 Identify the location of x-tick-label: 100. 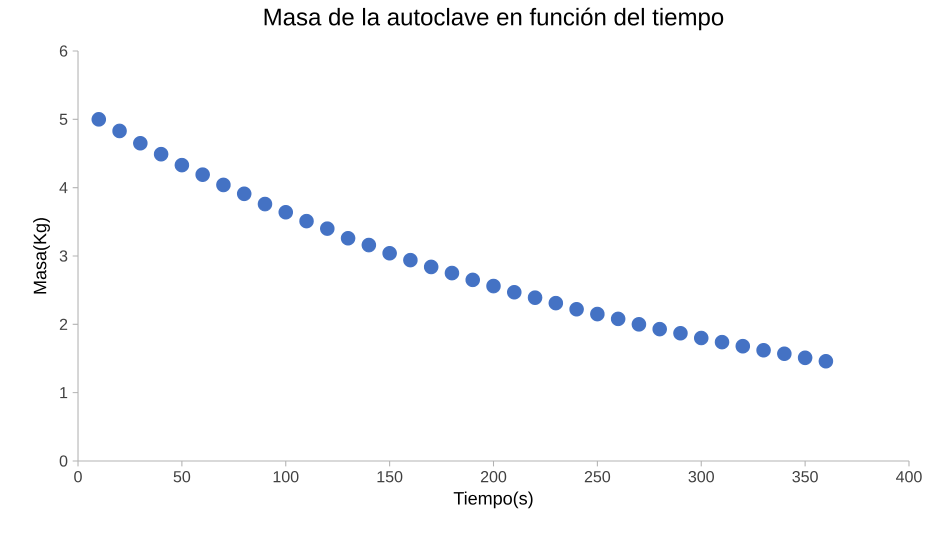
(286, 476).